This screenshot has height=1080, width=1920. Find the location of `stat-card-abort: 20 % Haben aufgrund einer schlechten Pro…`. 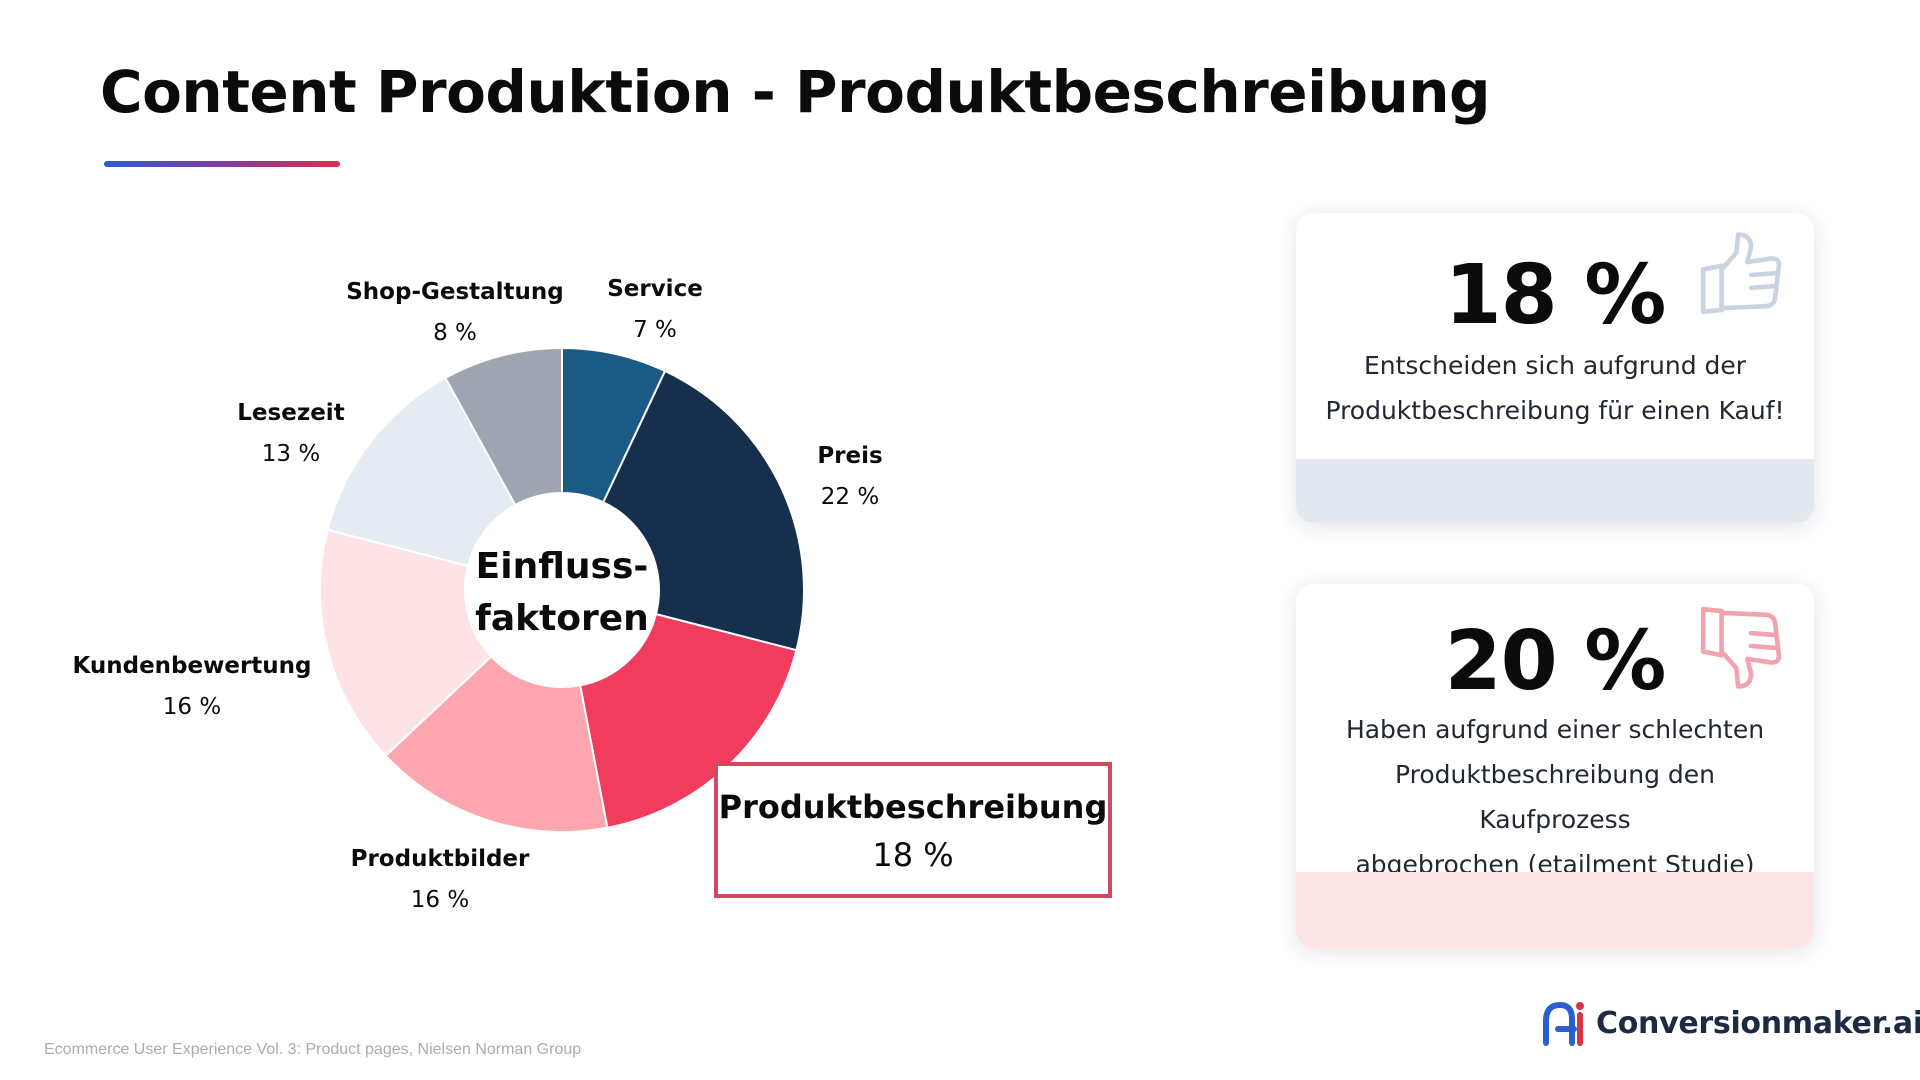

stat-card-abort: 20 % Haben aufgrund einer schlechten Pro… is located at coordinates (1555, 766).